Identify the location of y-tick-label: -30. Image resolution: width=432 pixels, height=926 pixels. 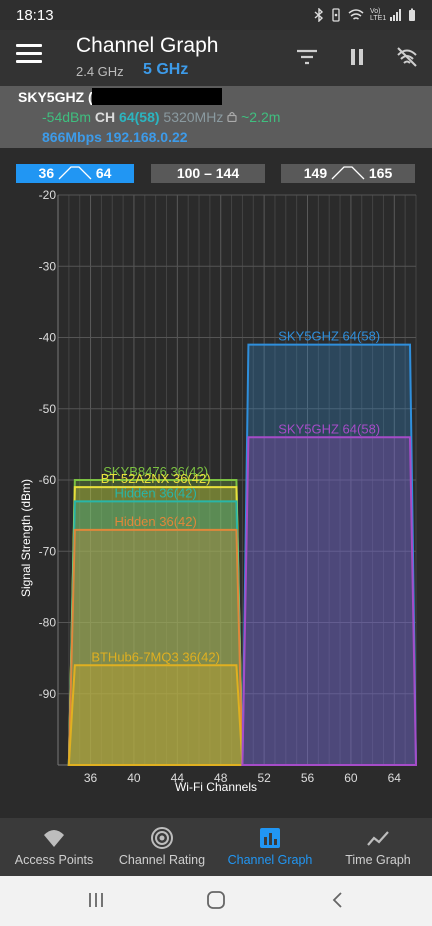
(48, 266).